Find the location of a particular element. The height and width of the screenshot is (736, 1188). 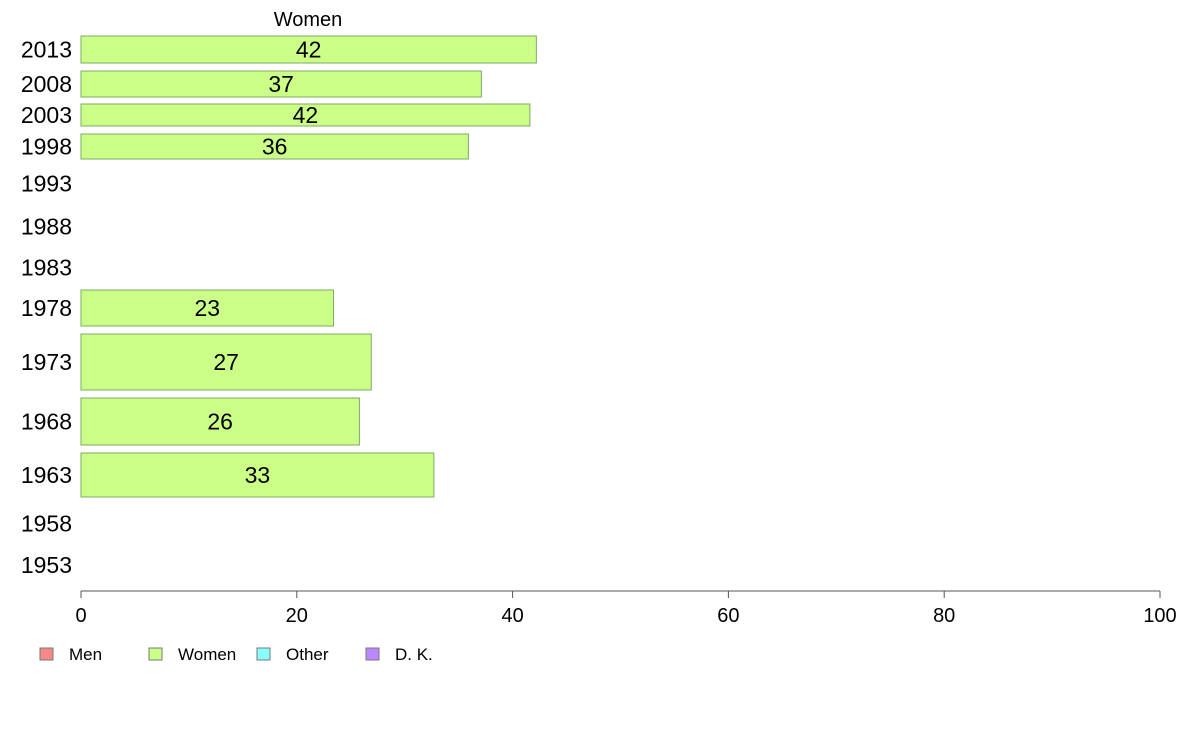

data-label-1998: 36 is located at coordinates (275, 147).